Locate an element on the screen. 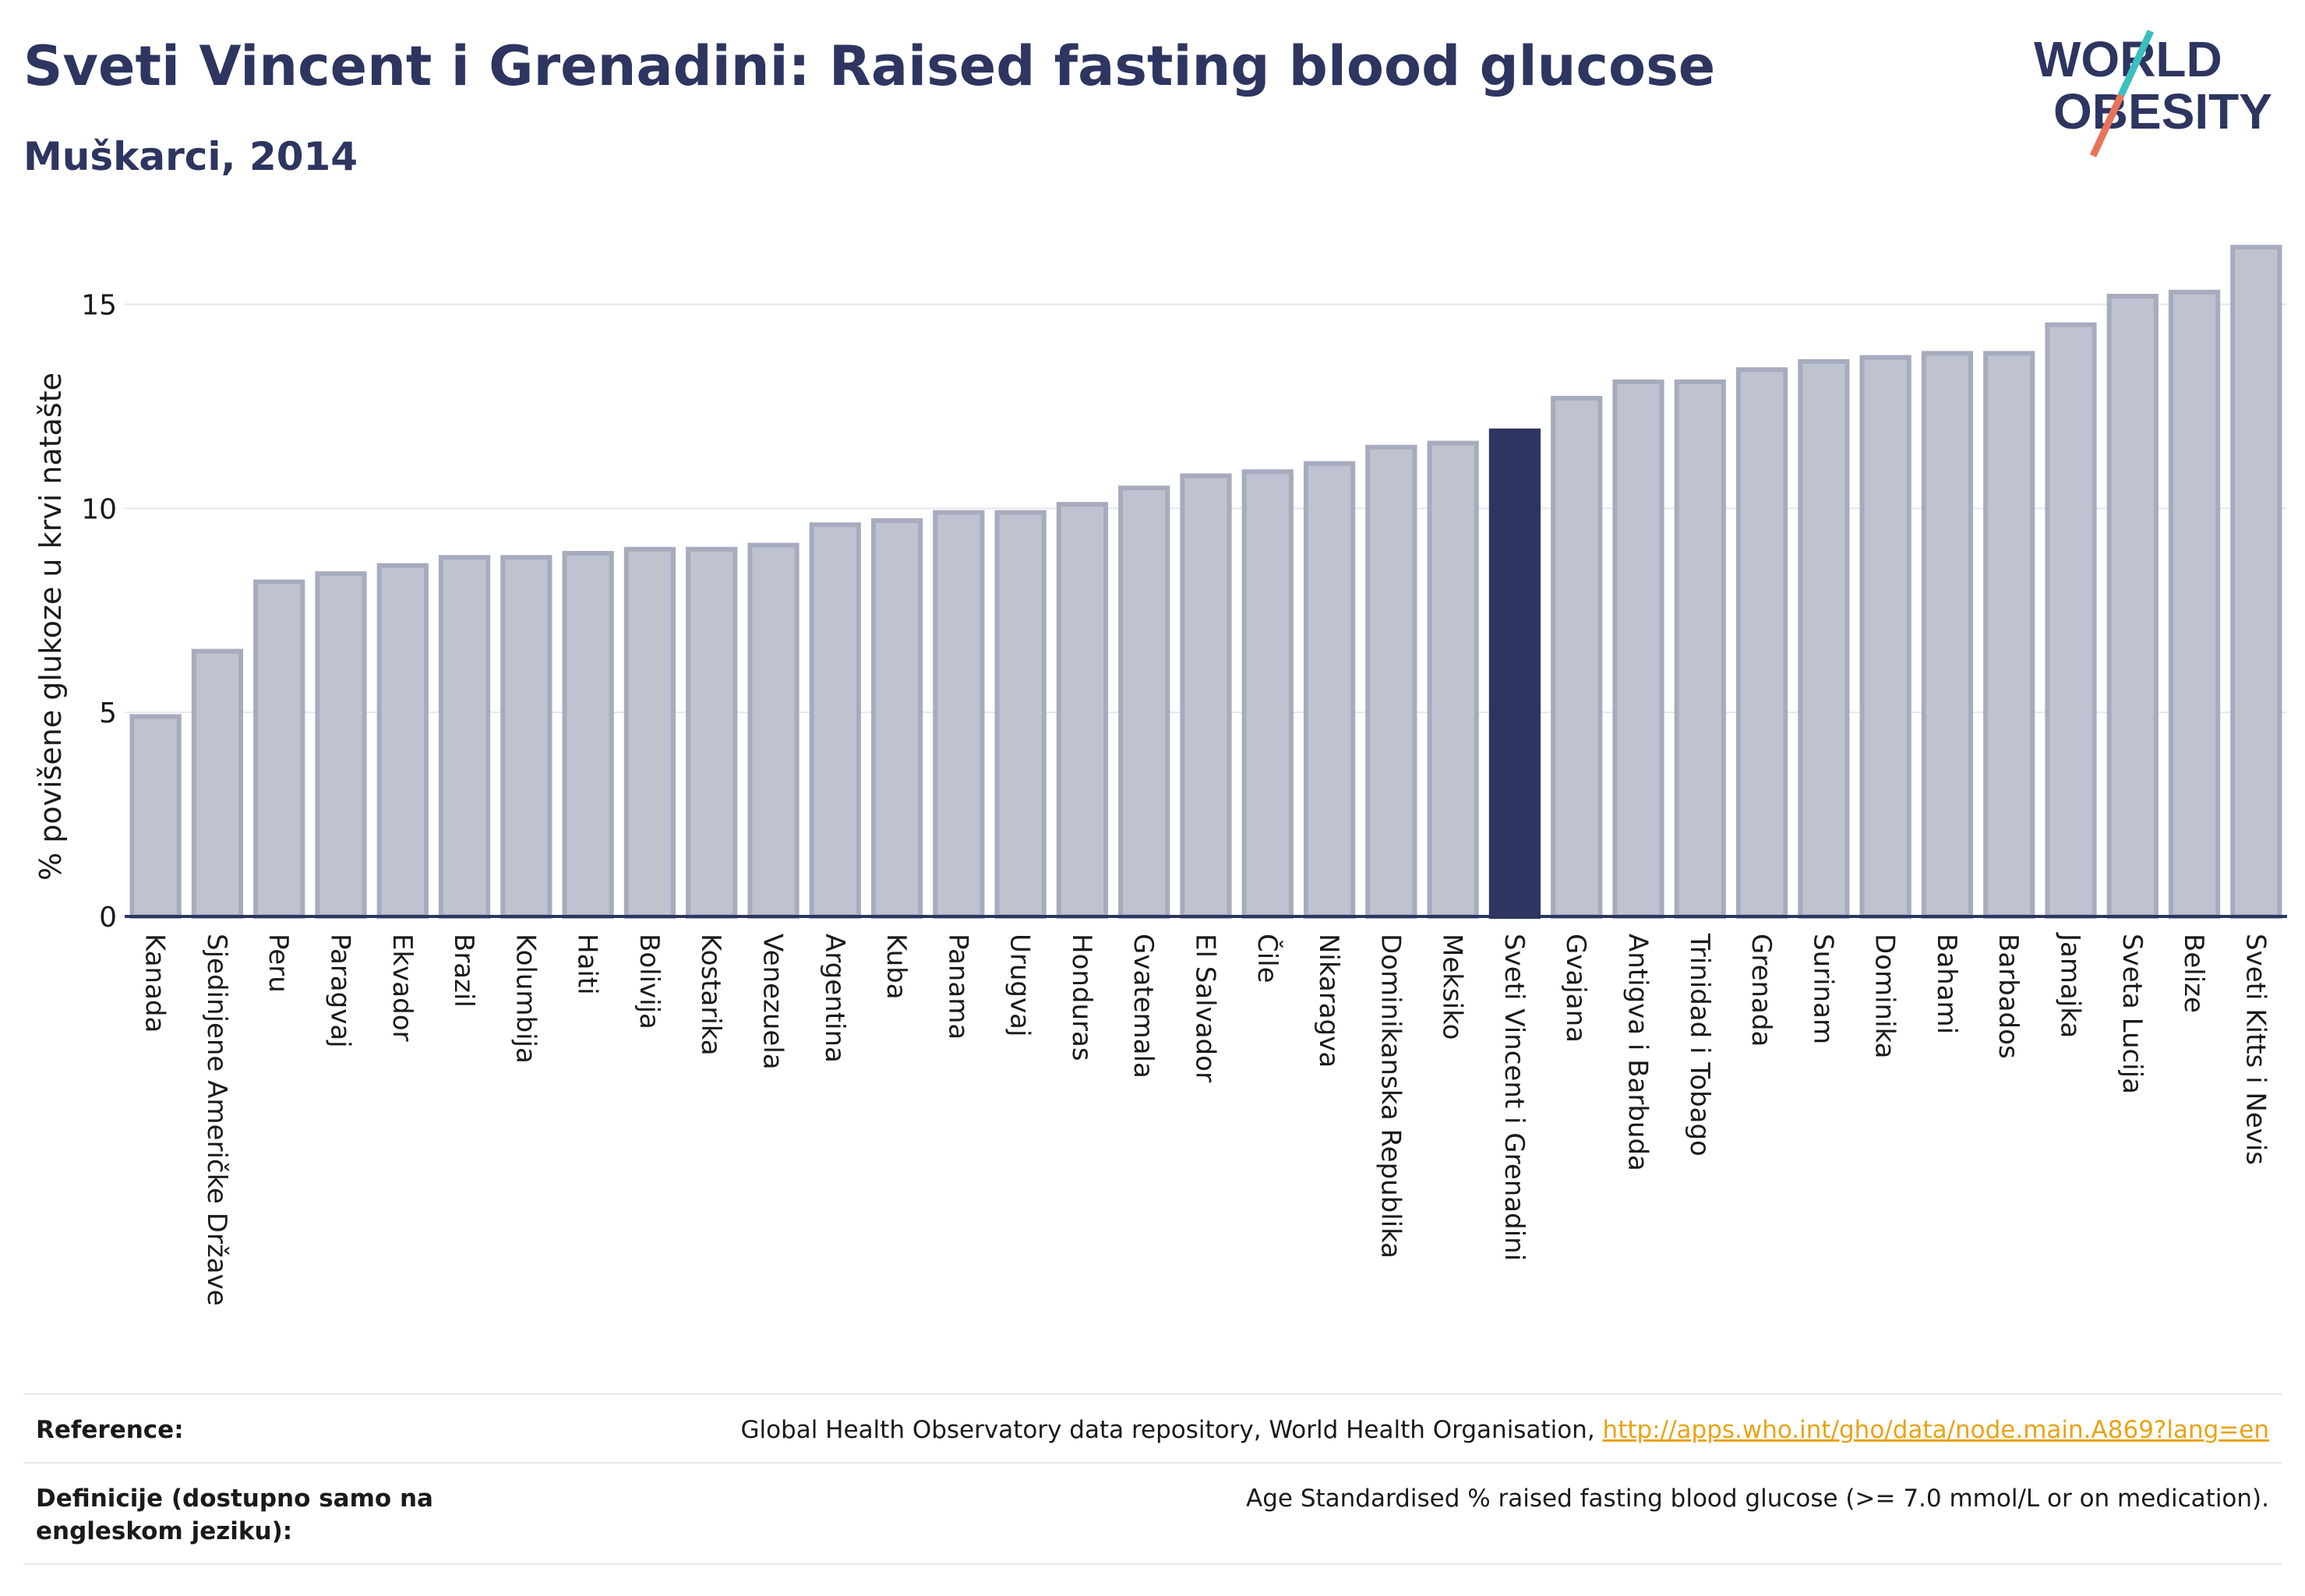 The height and width of the screenshot is (1596, 2305). chart-subtitle: Muškarci, 2014 is located at coordinates (190, 156).